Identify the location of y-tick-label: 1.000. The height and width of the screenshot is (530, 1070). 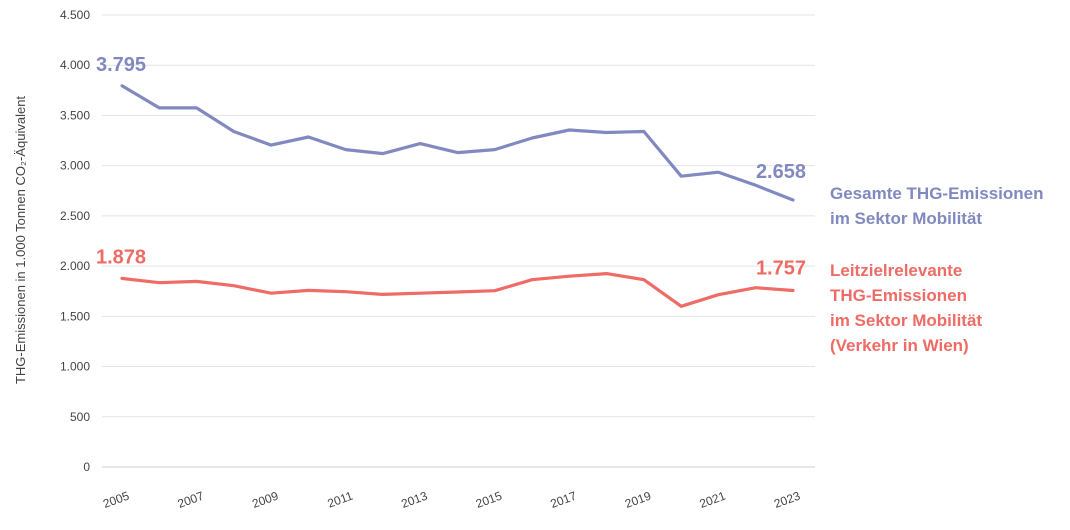
(75, 367).